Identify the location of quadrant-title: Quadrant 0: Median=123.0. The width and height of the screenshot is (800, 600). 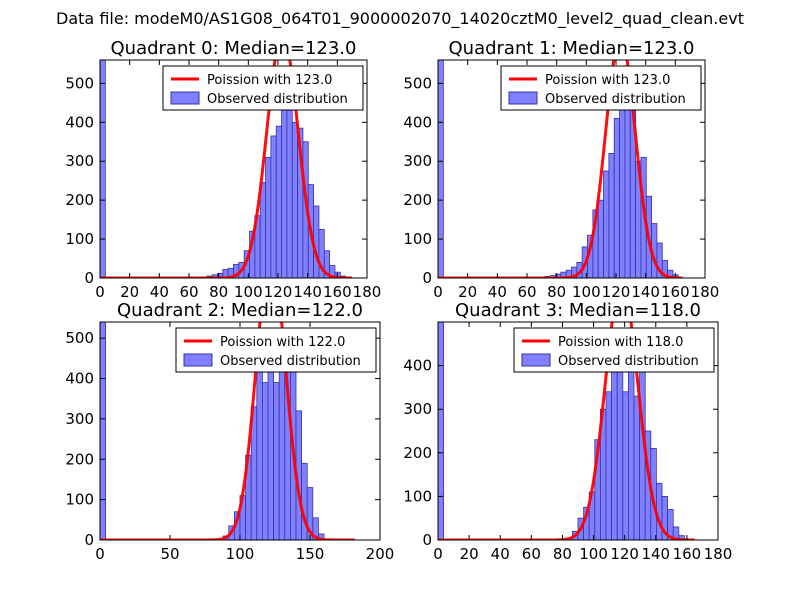
(234, 48).